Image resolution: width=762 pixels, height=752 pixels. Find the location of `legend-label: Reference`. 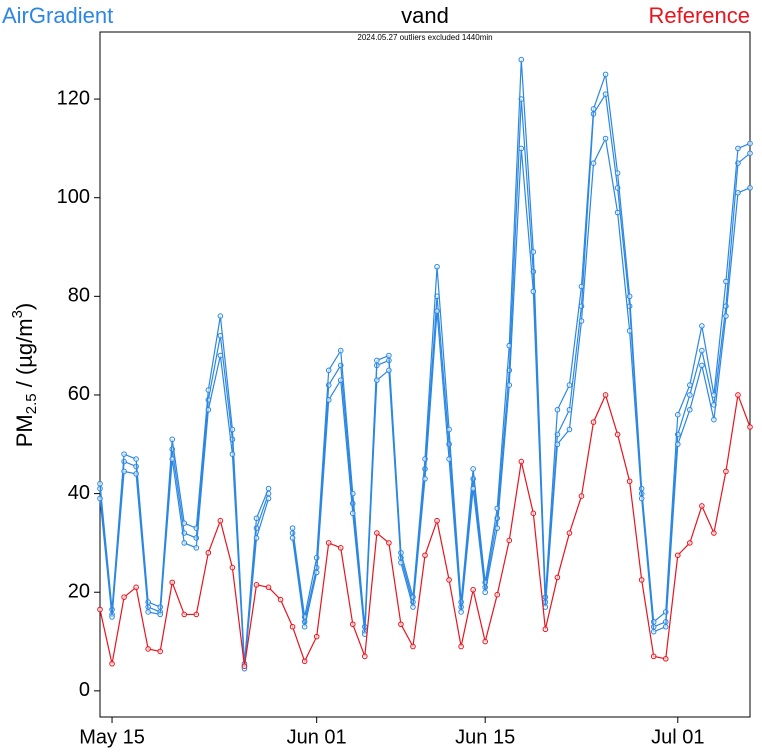

legend-label: Reference is located at coordinates (699, 15).